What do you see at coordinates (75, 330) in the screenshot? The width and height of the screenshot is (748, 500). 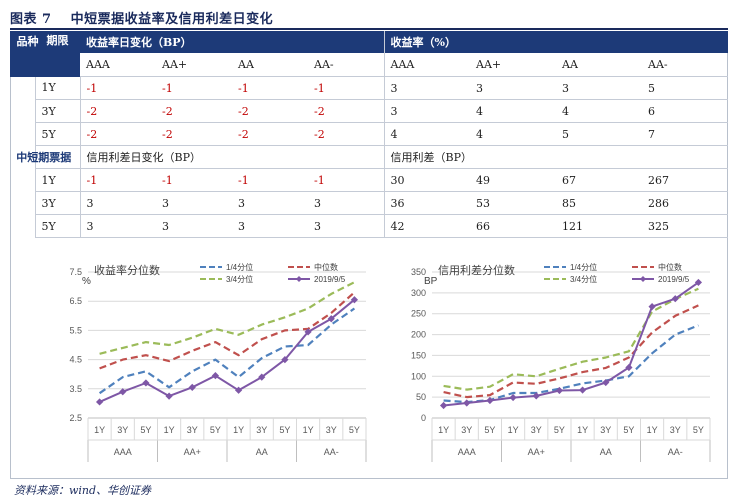 I see `y-tick-label: 5.5` at bounding box center [75, 330].